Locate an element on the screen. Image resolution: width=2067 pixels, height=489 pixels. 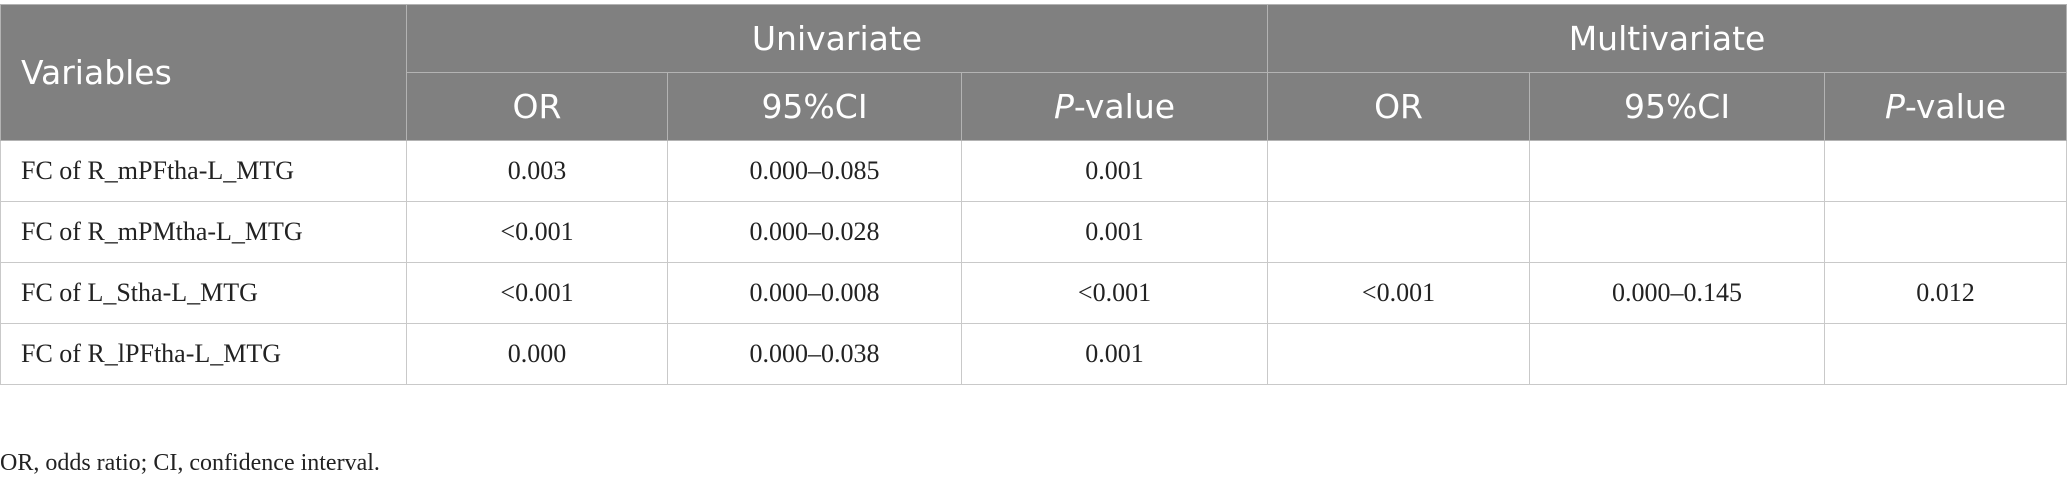
multivariate-pvalue-header: P-value is located at coordinates (1945, 106).